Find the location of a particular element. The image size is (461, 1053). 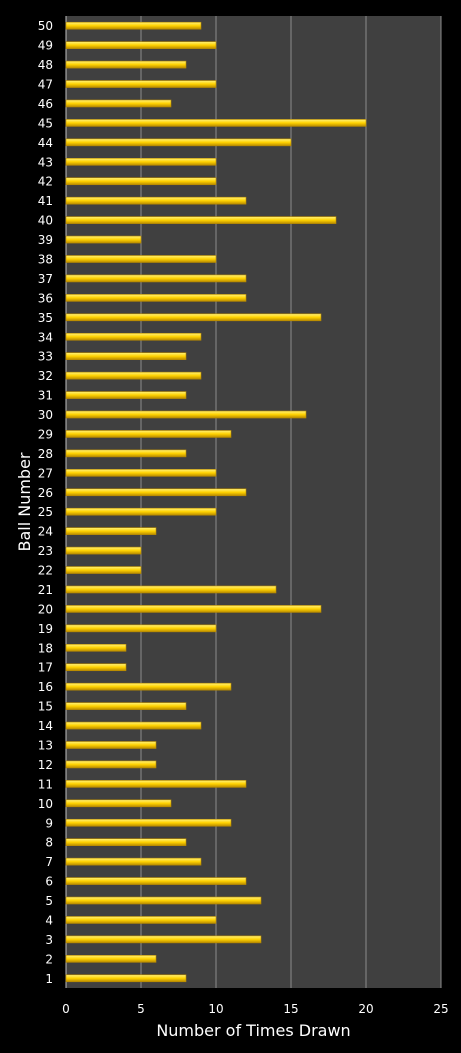

y-tick-label-39: 39 is located at coordinates (45, 240).